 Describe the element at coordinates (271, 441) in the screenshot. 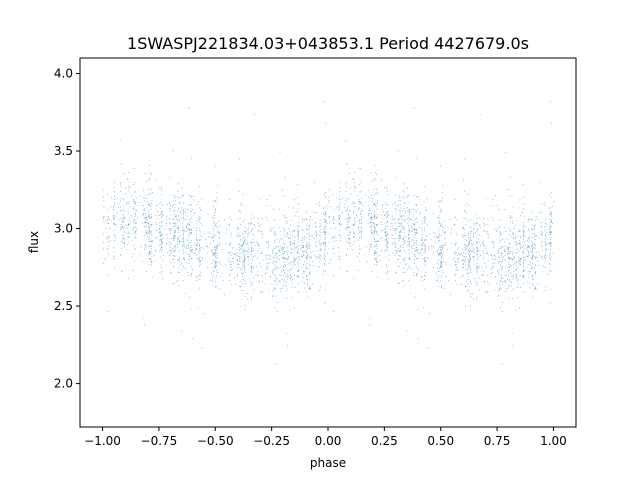

I see `x-tick-label: −0.25` at that location.